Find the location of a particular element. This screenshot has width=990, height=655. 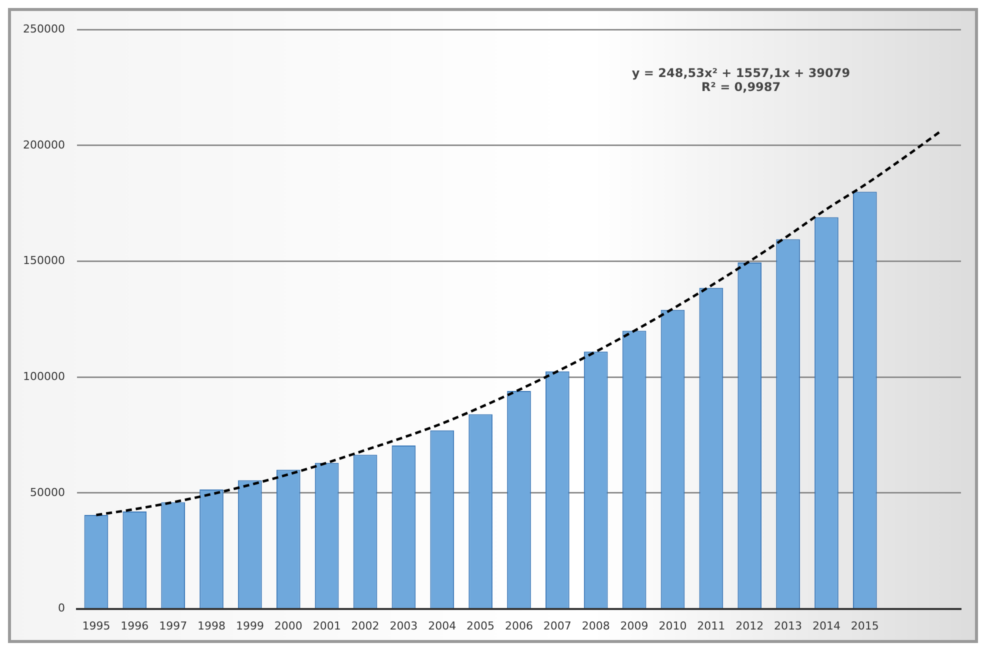

x-tick-label: 2005 is located at coordinates (480, 625).